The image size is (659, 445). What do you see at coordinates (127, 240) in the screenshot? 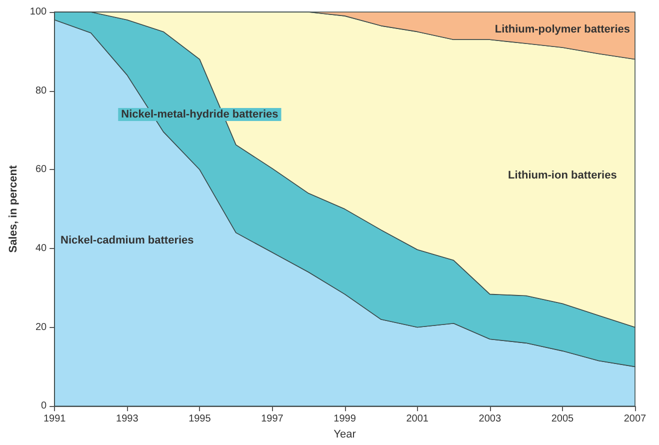
I see `series-label: Nickel-cadmium batteries` at bounding box center [127, 240].